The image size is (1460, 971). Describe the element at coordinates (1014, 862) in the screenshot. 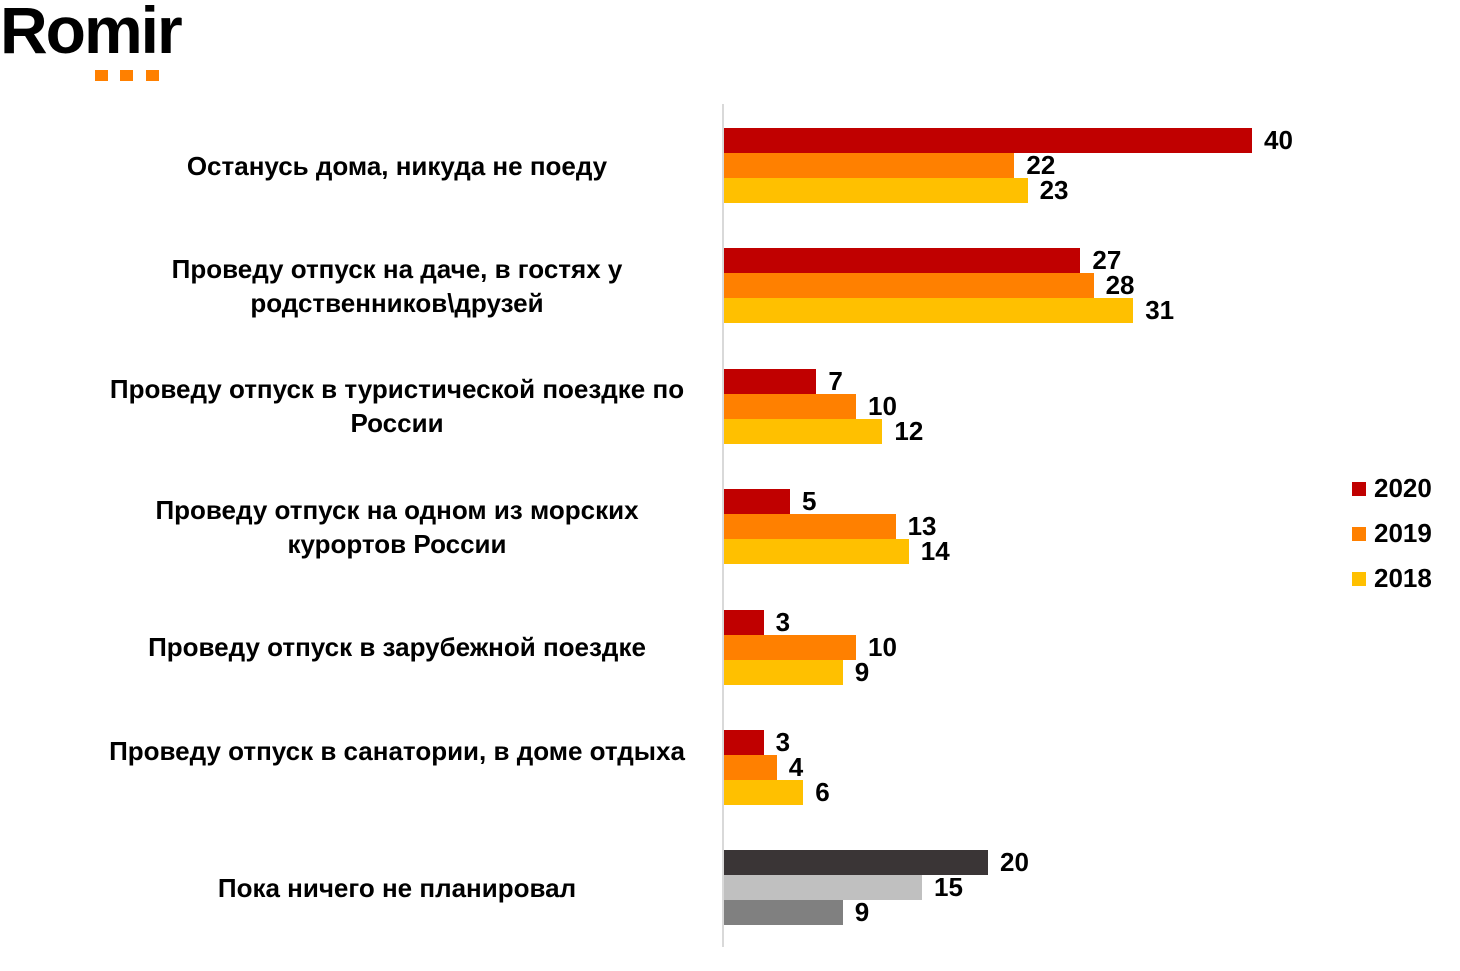

I see `data-label: 20` at that location.